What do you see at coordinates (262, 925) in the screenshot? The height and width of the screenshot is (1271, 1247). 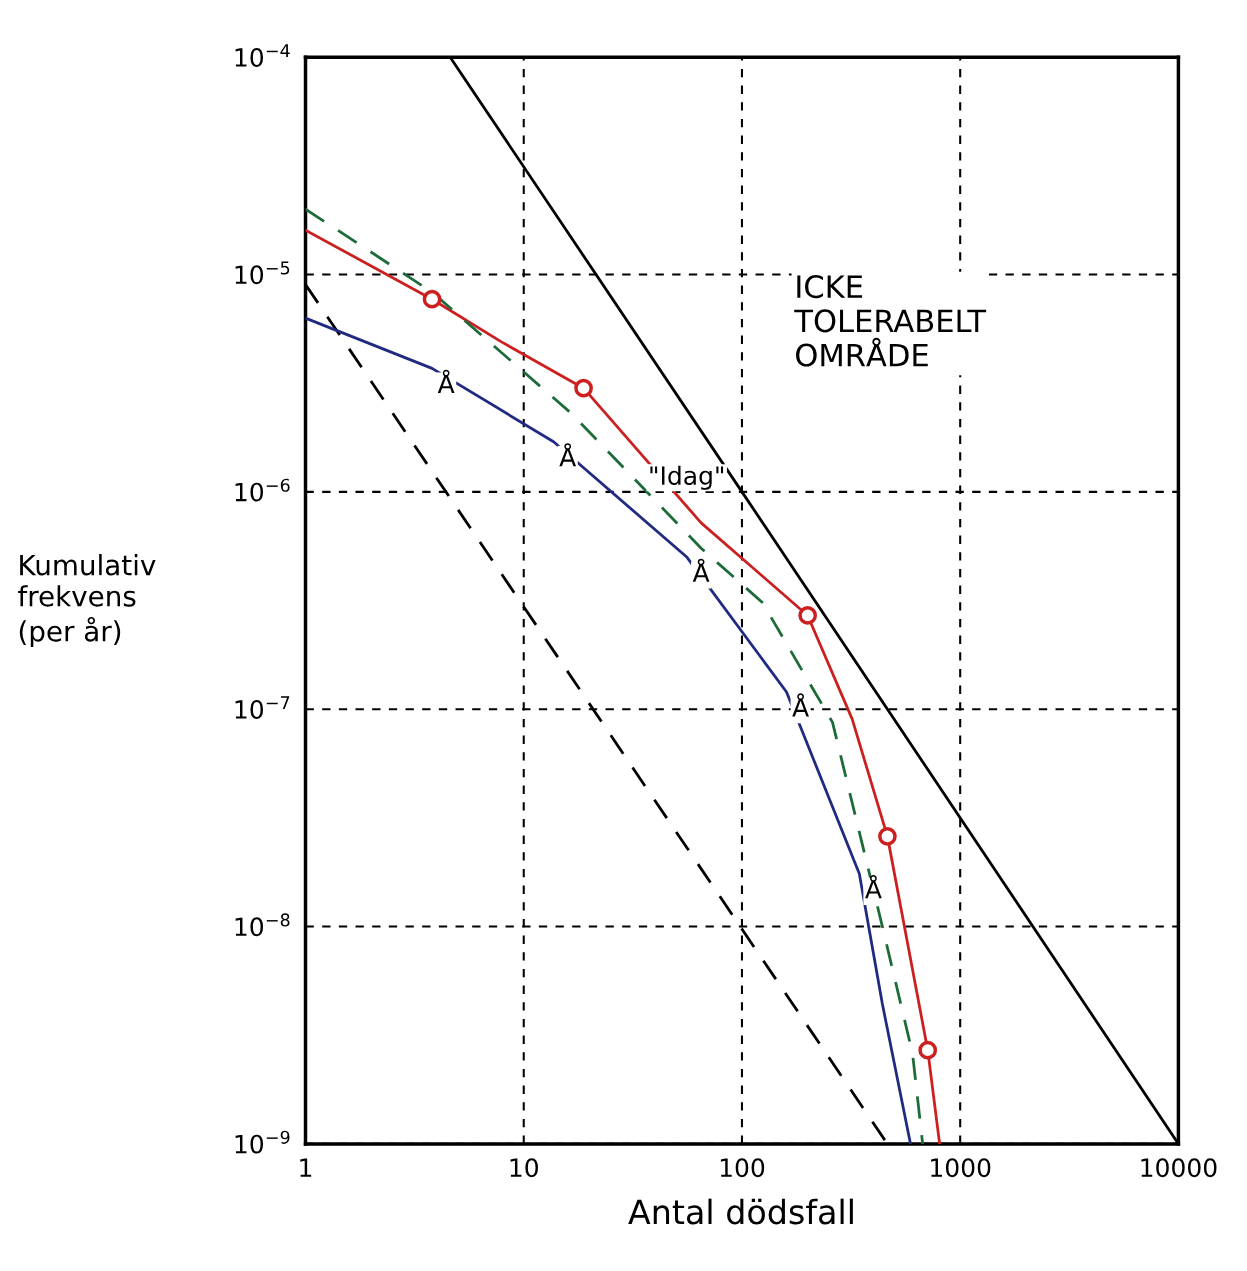 I see `y-tick-label: 10$^{−8}$` at bounding box center [262, 925].